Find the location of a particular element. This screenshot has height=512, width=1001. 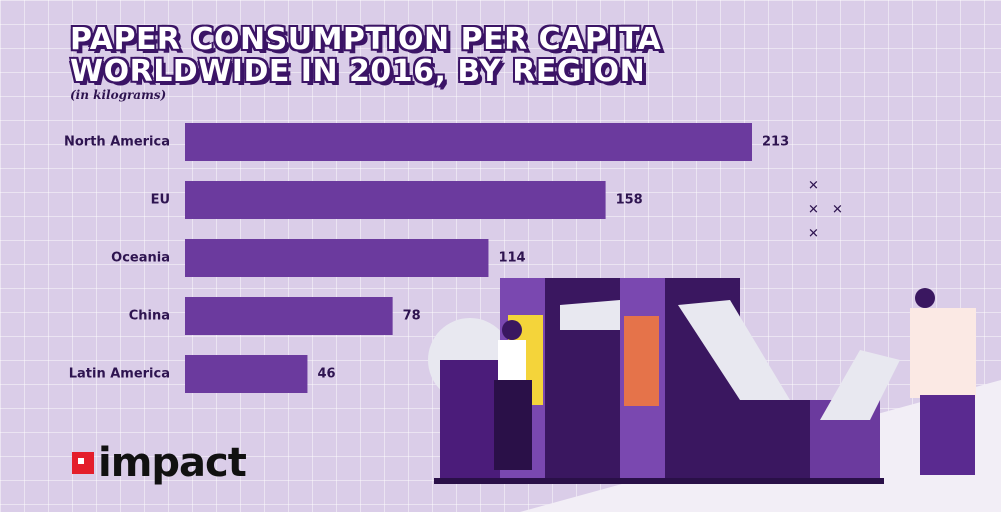

value-label: 158 is located at coordinates (629, 200).